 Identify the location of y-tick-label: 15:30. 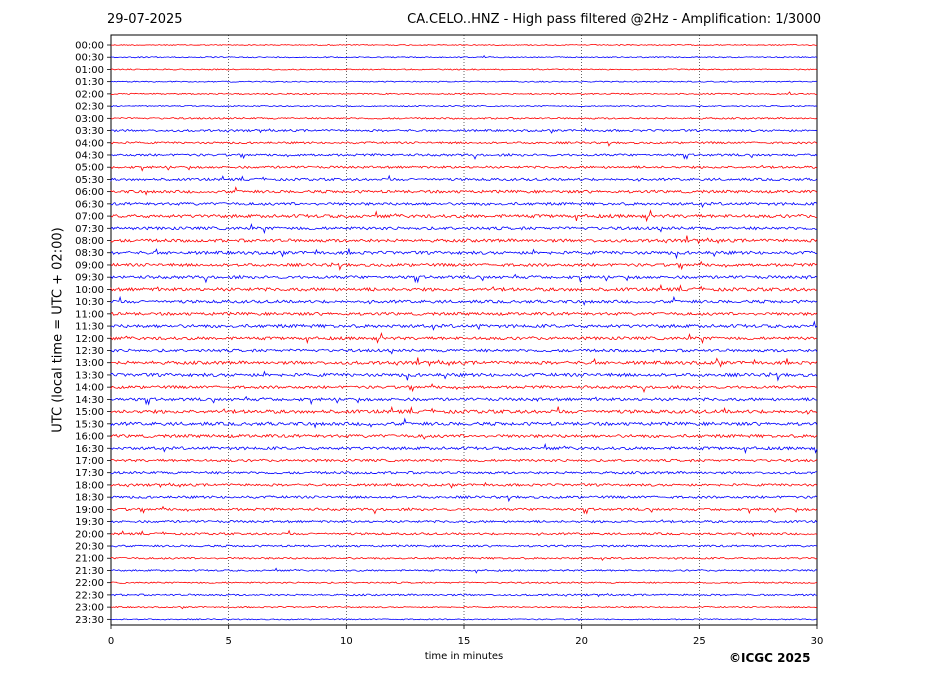
(89, 424).